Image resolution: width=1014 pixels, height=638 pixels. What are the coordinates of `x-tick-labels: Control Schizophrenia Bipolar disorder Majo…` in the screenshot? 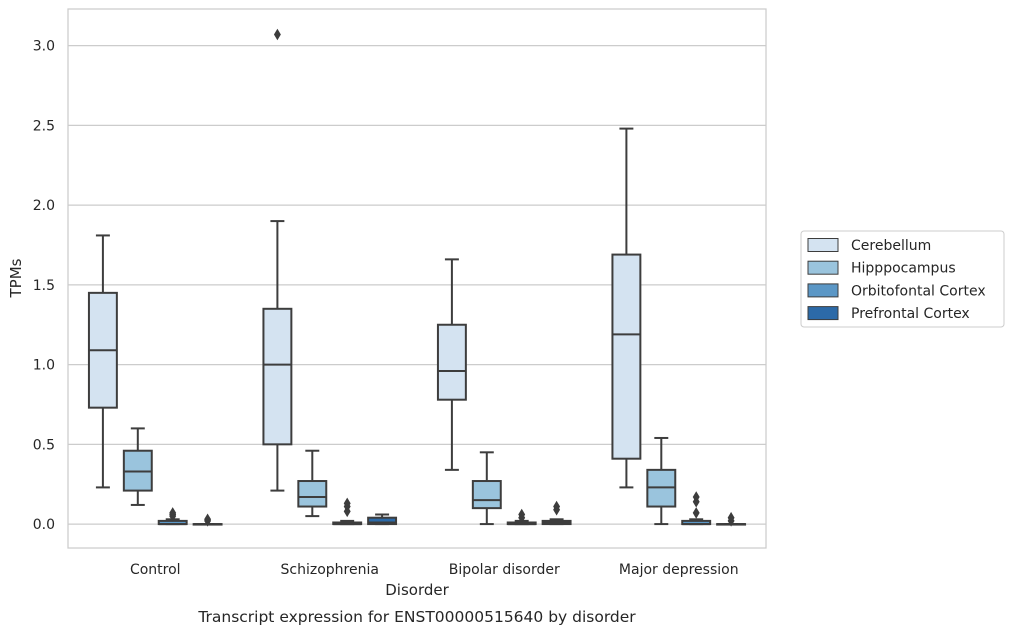 It's located at (434, 570).